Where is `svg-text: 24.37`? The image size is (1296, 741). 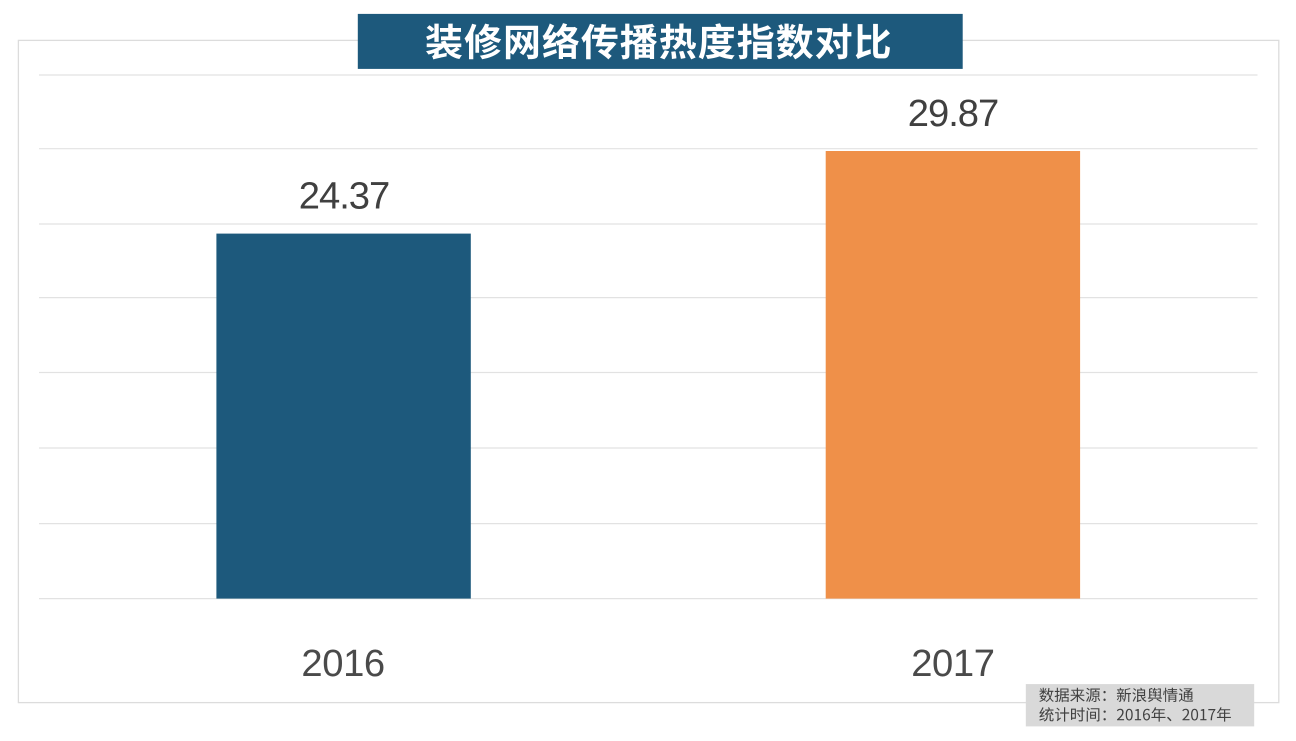
svg-text: 24.37 is located at coordinates (344, 196).